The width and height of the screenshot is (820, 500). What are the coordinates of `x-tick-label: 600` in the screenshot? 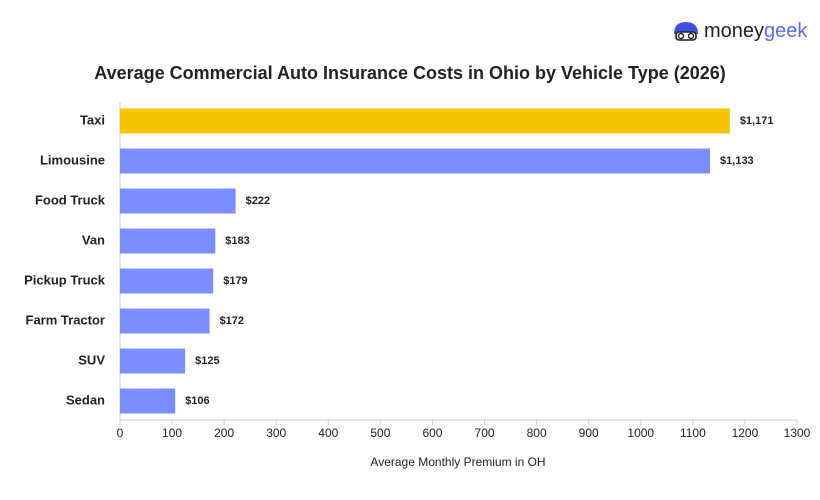 It's located at (432, 433).